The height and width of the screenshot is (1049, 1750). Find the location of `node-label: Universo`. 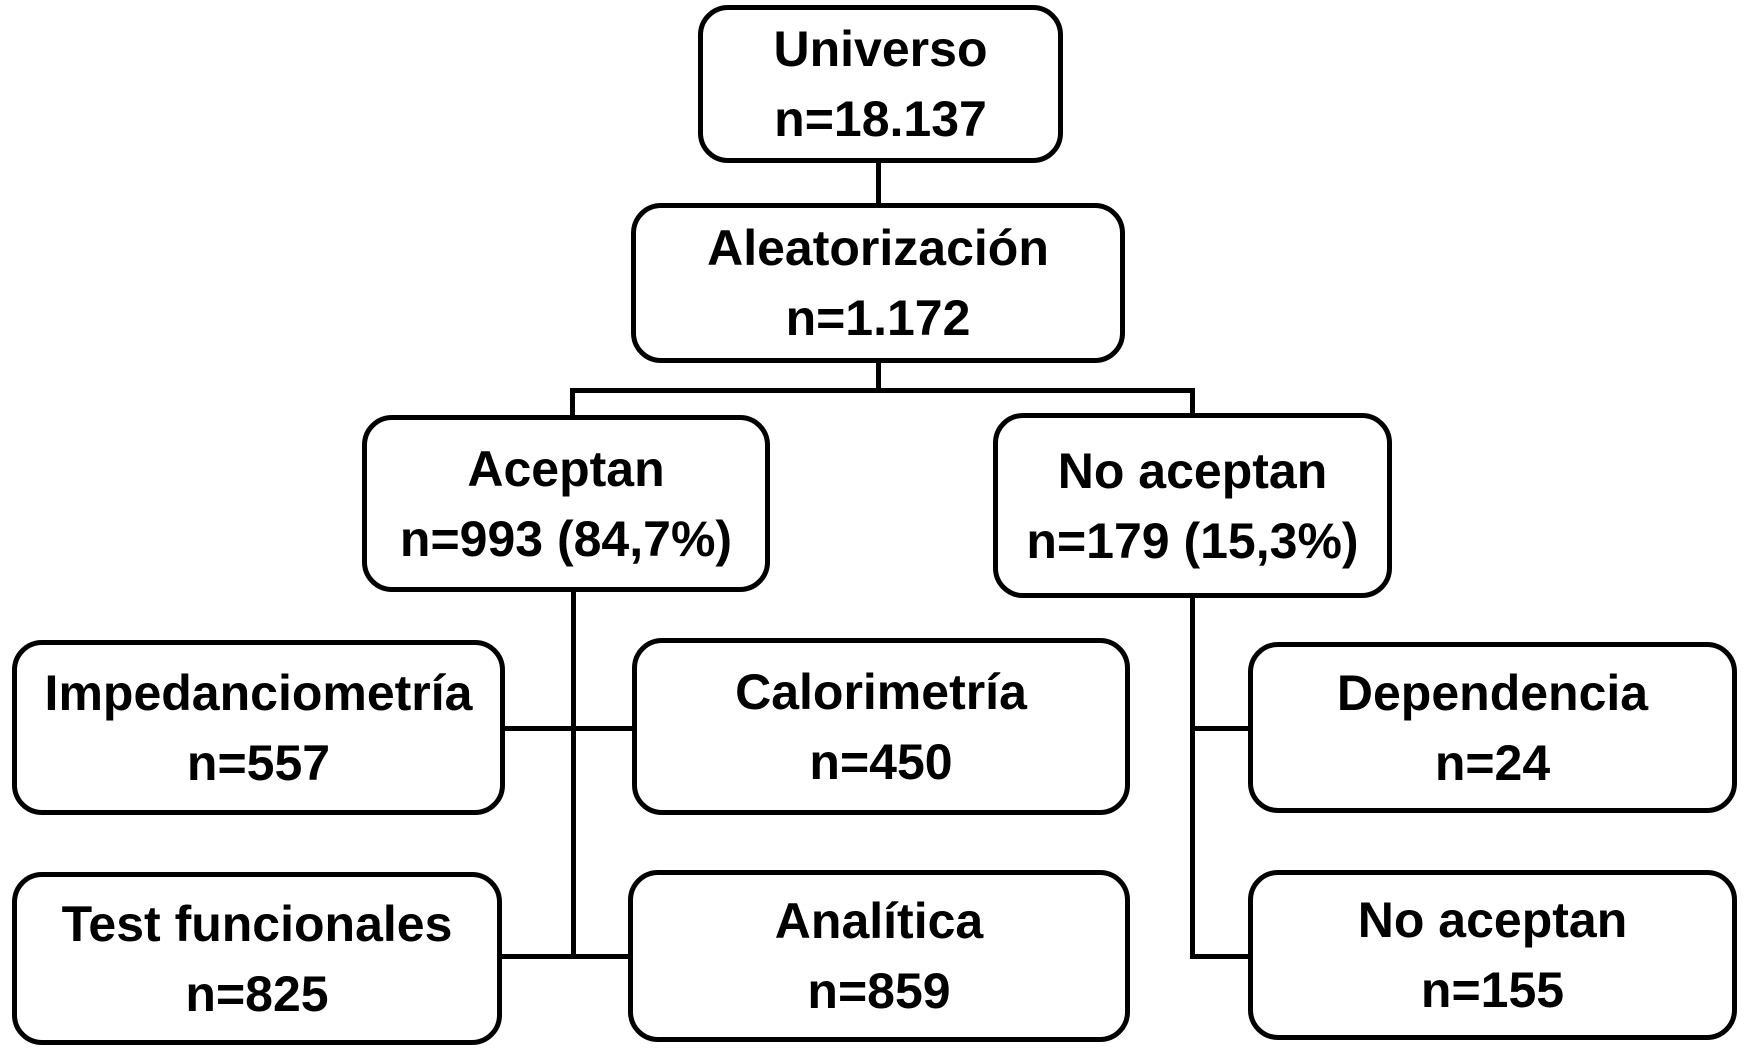

node-label: Universo is located at coordinates (880, 49).